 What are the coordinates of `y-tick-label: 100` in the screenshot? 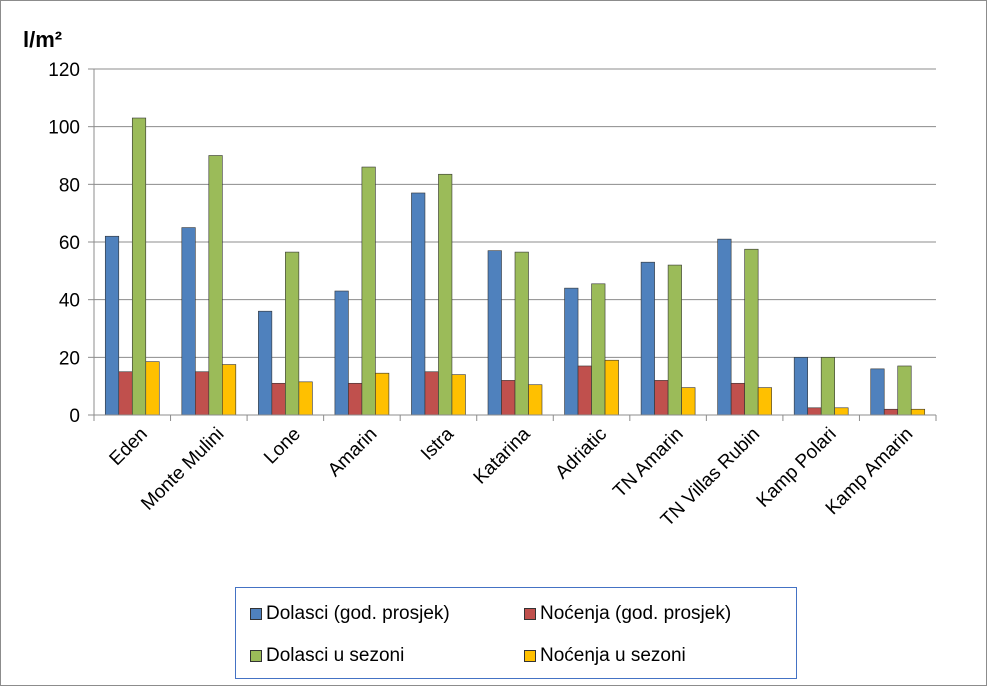 It's located at (64, 128).